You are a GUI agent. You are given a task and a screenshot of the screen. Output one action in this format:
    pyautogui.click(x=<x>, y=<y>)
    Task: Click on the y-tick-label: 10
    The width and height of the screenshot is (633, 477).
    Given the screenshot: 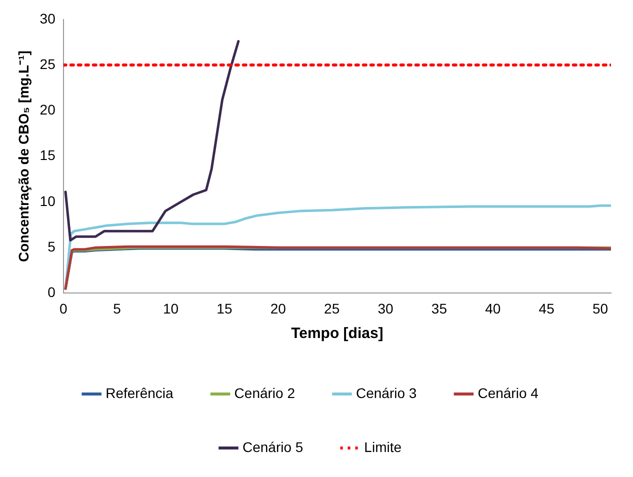 What is the action you would take?
    pyautogui.click(x=48, y=200)
    